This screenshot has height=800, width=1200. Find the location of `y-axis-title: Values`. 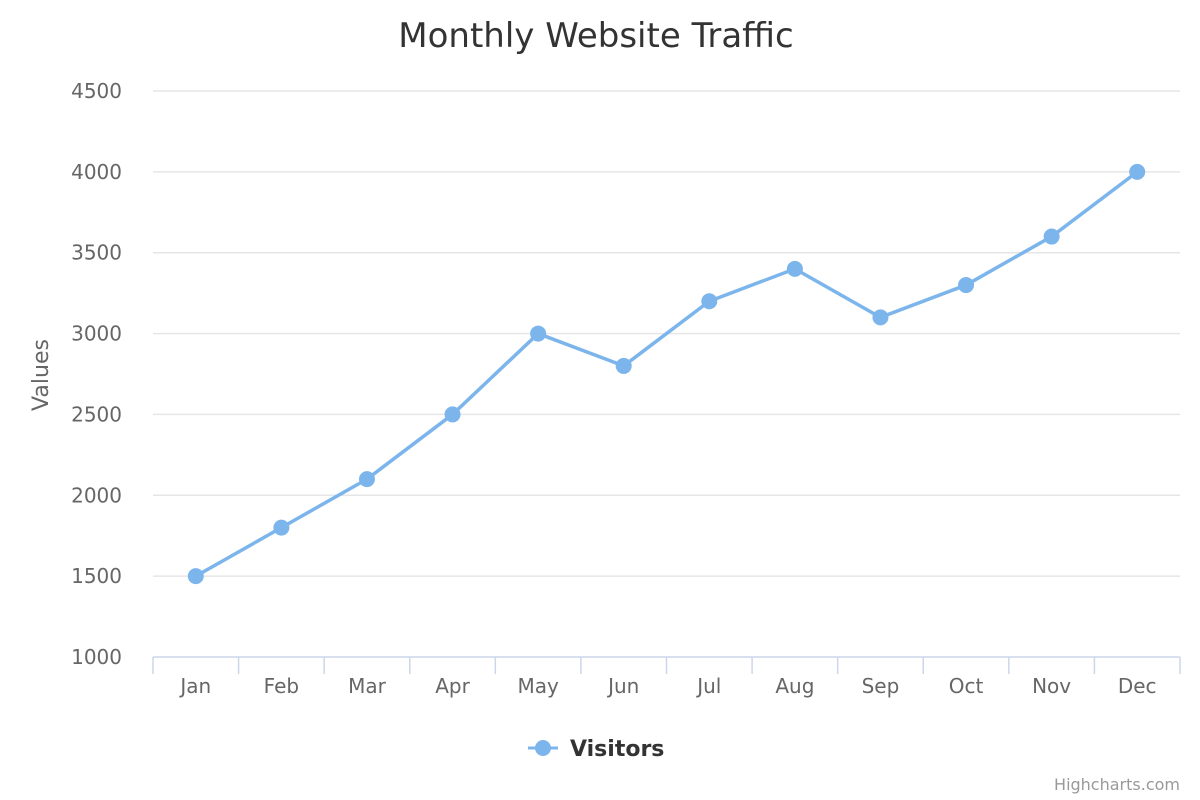

y-axis-title: Values is located at coordinates (41, 375).